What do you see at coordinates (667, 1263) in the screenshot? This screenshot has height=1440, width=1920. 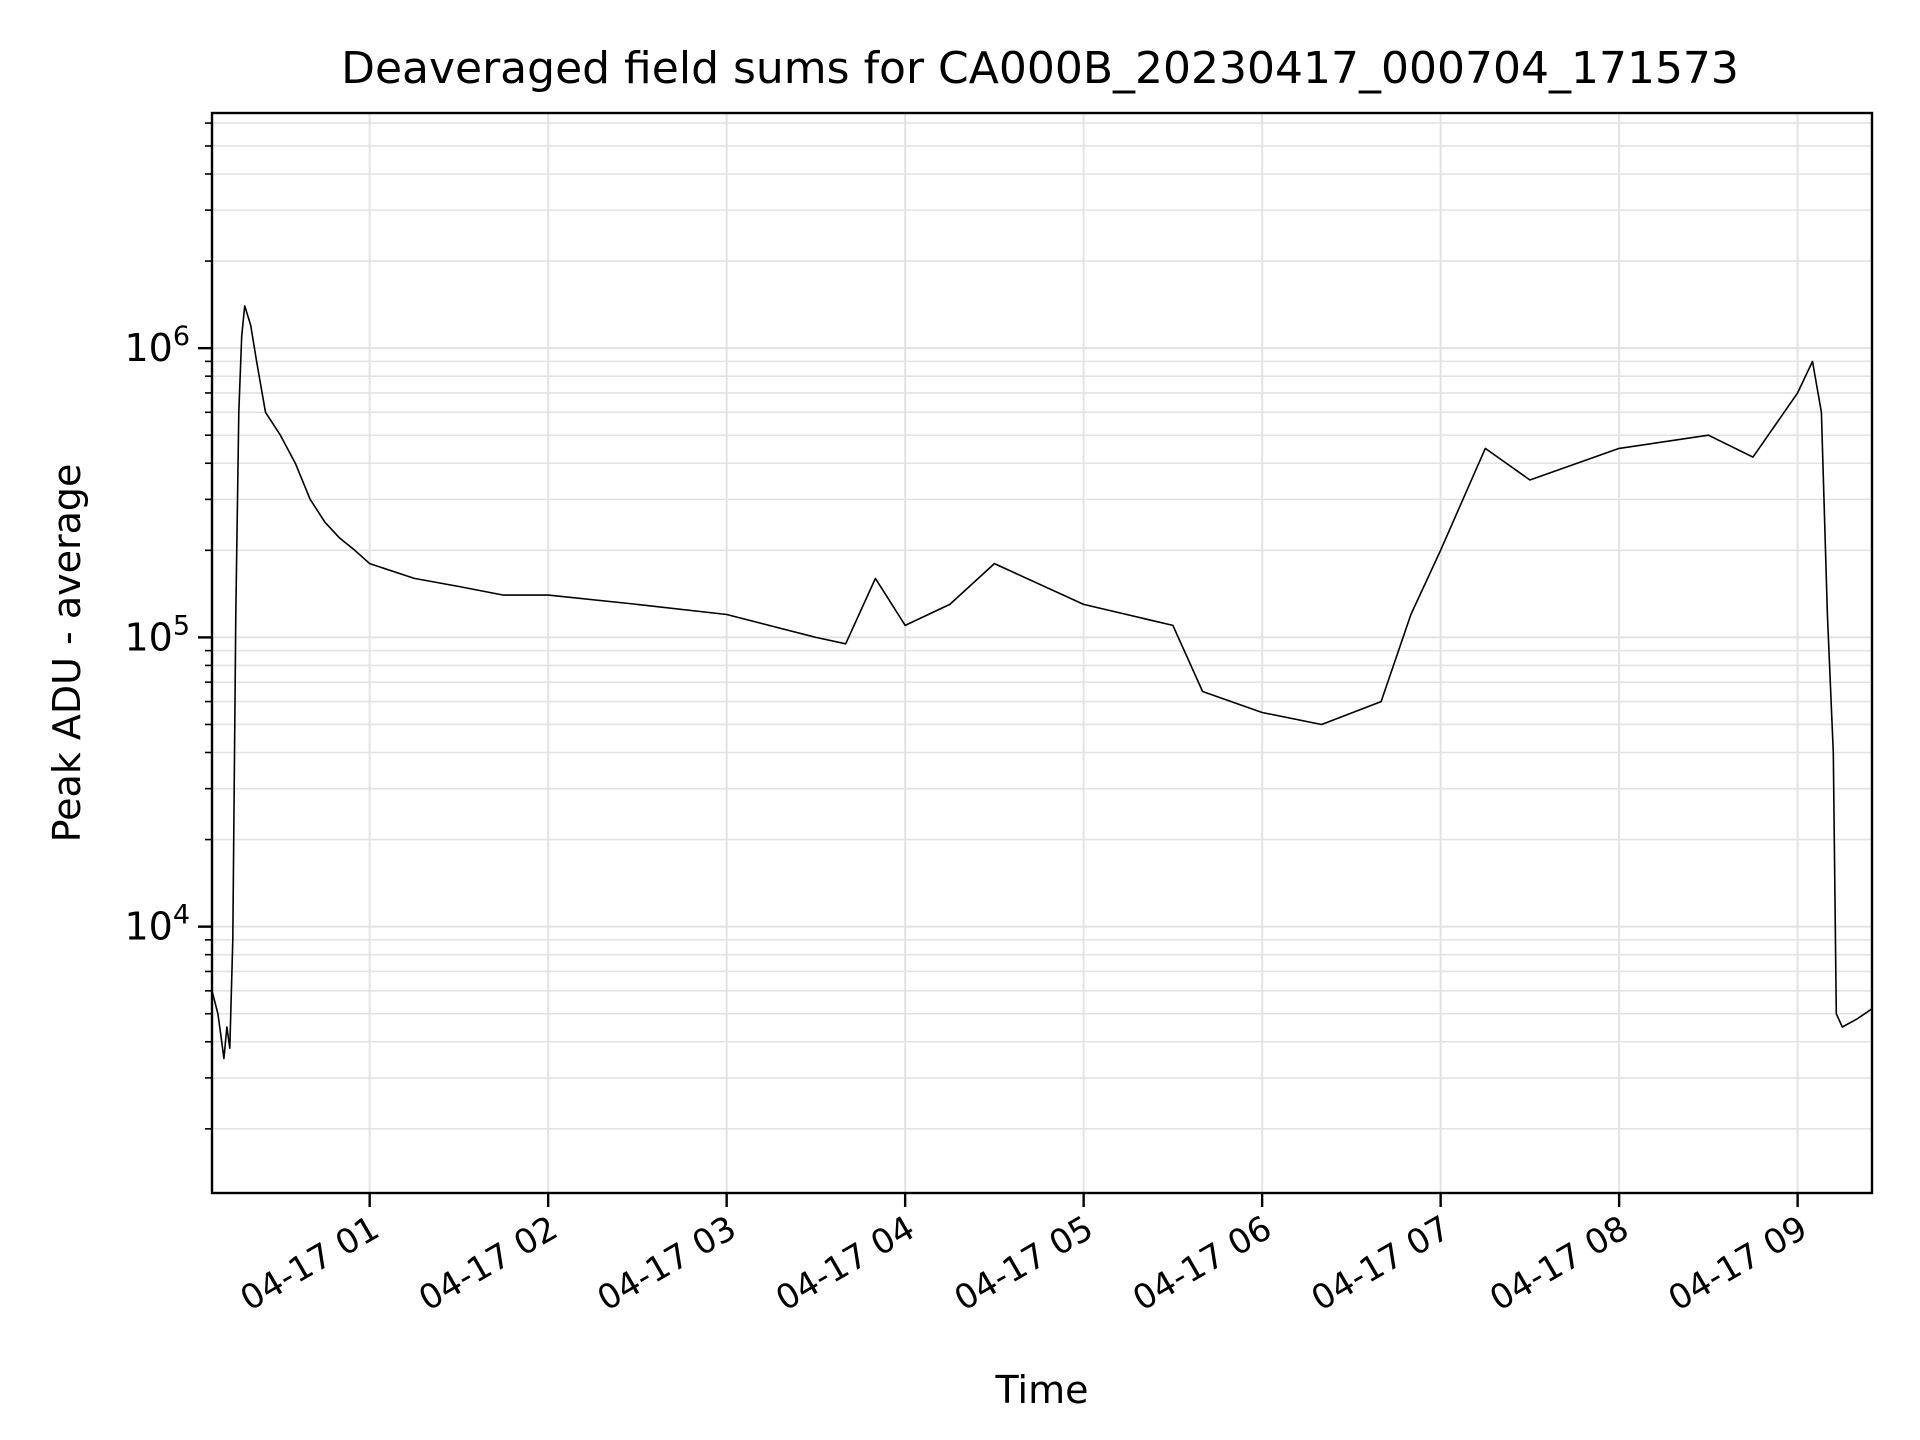 I see `x-tick-label: 04-17 03` at bounding box center [667, 1263].